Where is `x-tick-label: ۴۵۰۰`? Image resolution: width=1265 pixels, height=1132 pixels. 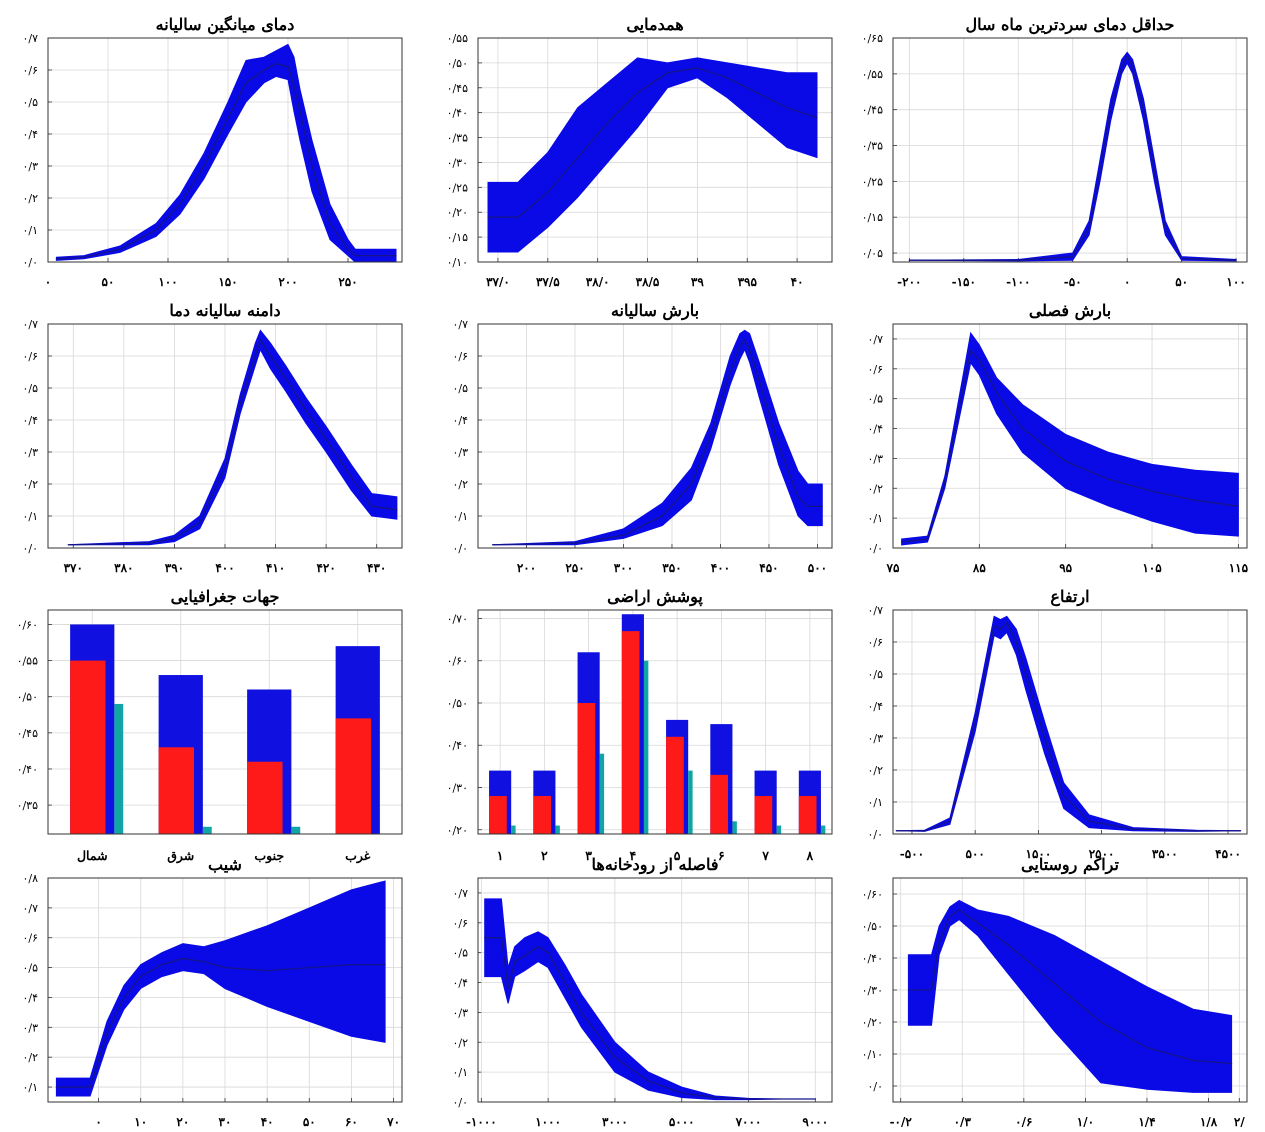
x-tick-label: ۴۵۰۰ is located at coordinates (1228, 854).